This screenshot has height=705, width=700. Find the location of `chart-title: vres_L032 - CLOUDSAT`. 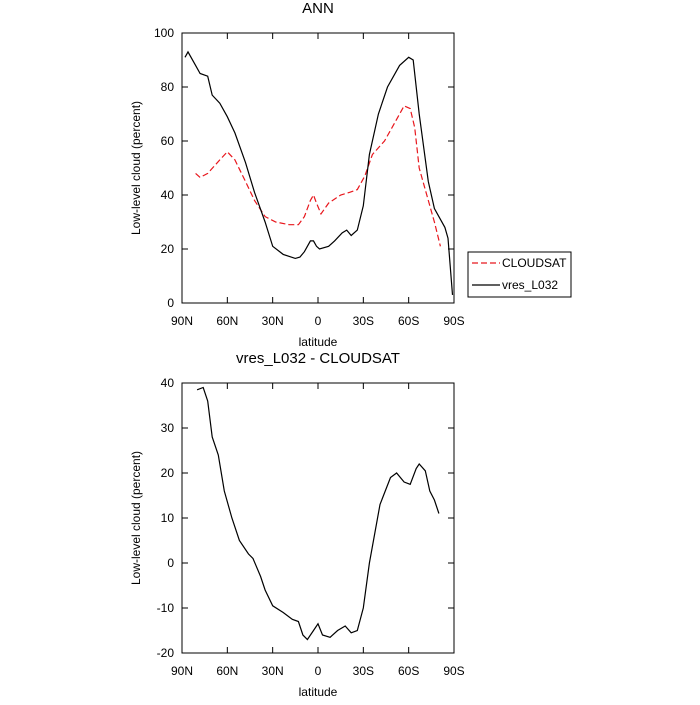

chart-title: vres_L032 - CLOUDSAT is located at coordinates (318, 358).